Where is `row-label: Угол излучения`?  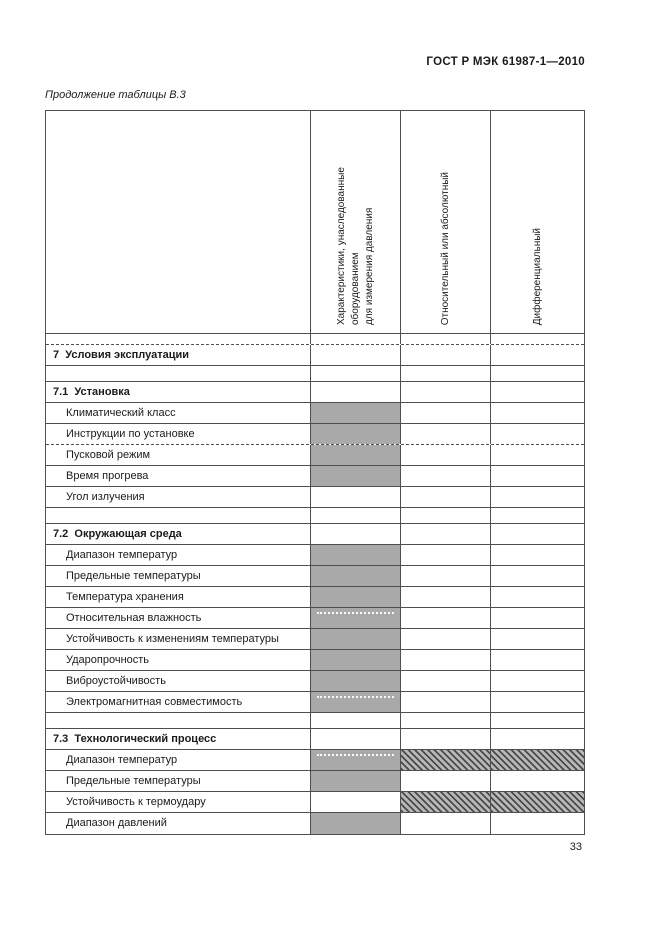 row-label: Угол излучения is located at coordinates (105, 497).